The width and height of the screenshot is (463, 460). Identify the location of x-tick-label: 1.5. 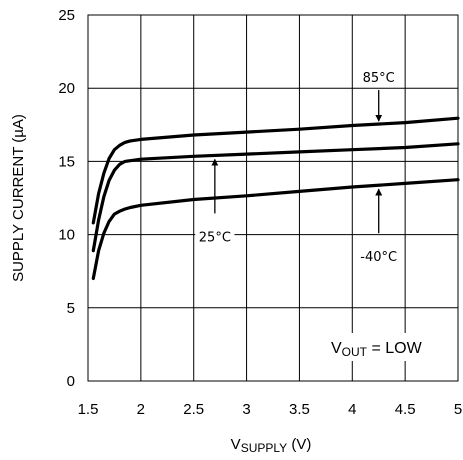
(88, 409).